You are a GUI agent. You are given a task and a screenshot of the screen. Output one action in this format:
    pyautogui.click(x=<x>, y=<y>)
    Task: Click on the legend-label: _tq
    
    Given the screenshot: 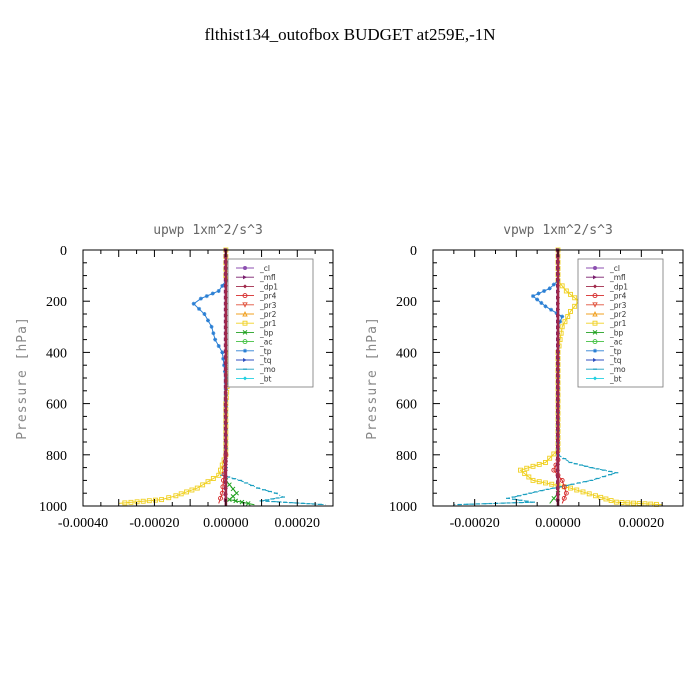 What is the action you would take?
    pyautogui.click(x=265, y=360)
    